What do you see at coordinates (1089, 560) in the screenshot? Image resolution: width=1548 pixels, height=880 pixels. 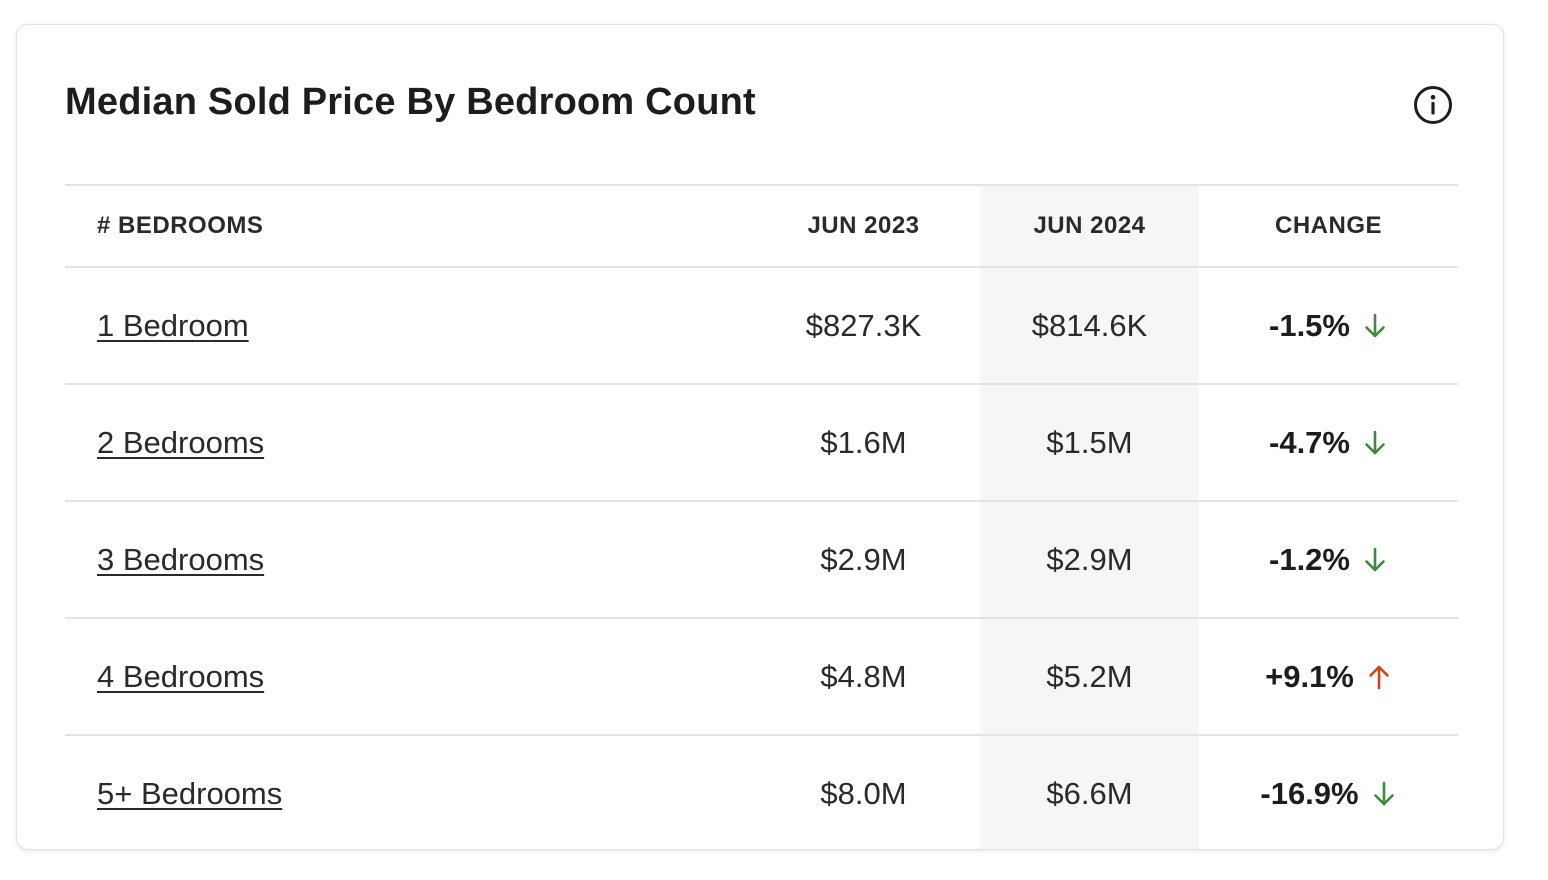 I see `price-jun-2024: $2.9M` at bounding box center [1089, 560].